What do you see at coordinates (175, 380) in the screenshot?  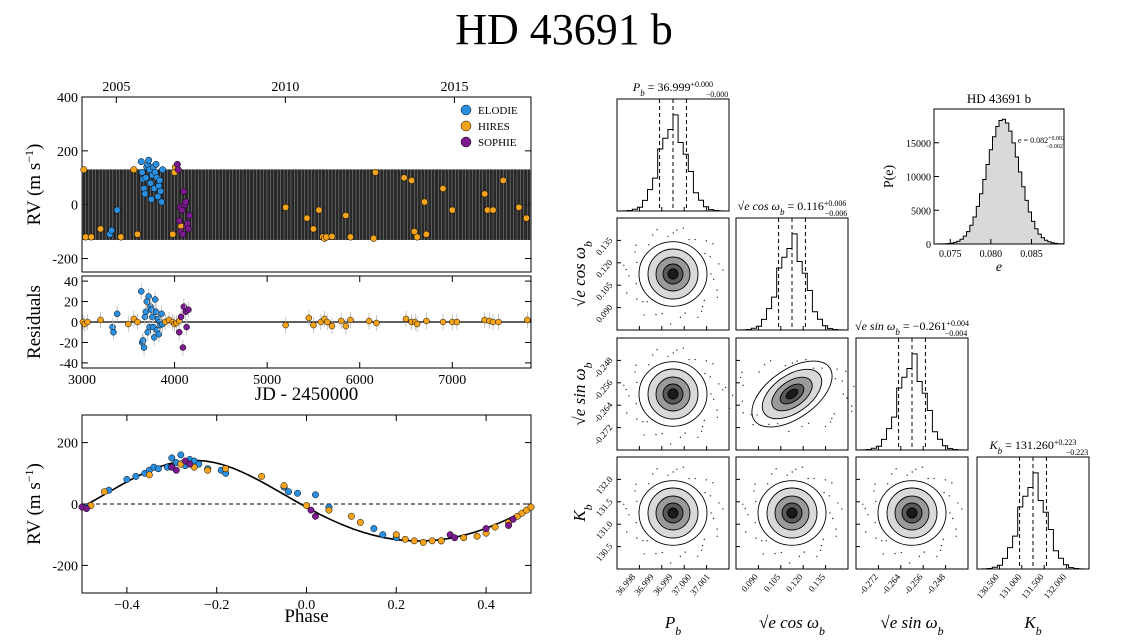 I see `x-tick-label: 4000` at bounding box center [175, 380].